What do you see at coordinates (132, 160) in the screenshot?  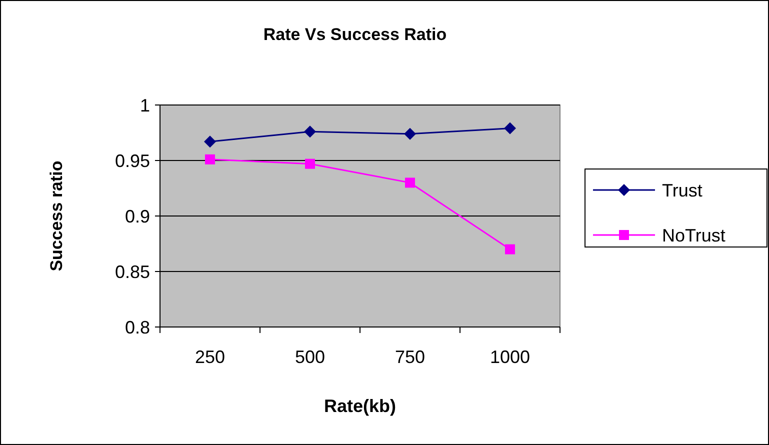 I see `y-tick-label: 0.95` at bounding box center [132, 160].